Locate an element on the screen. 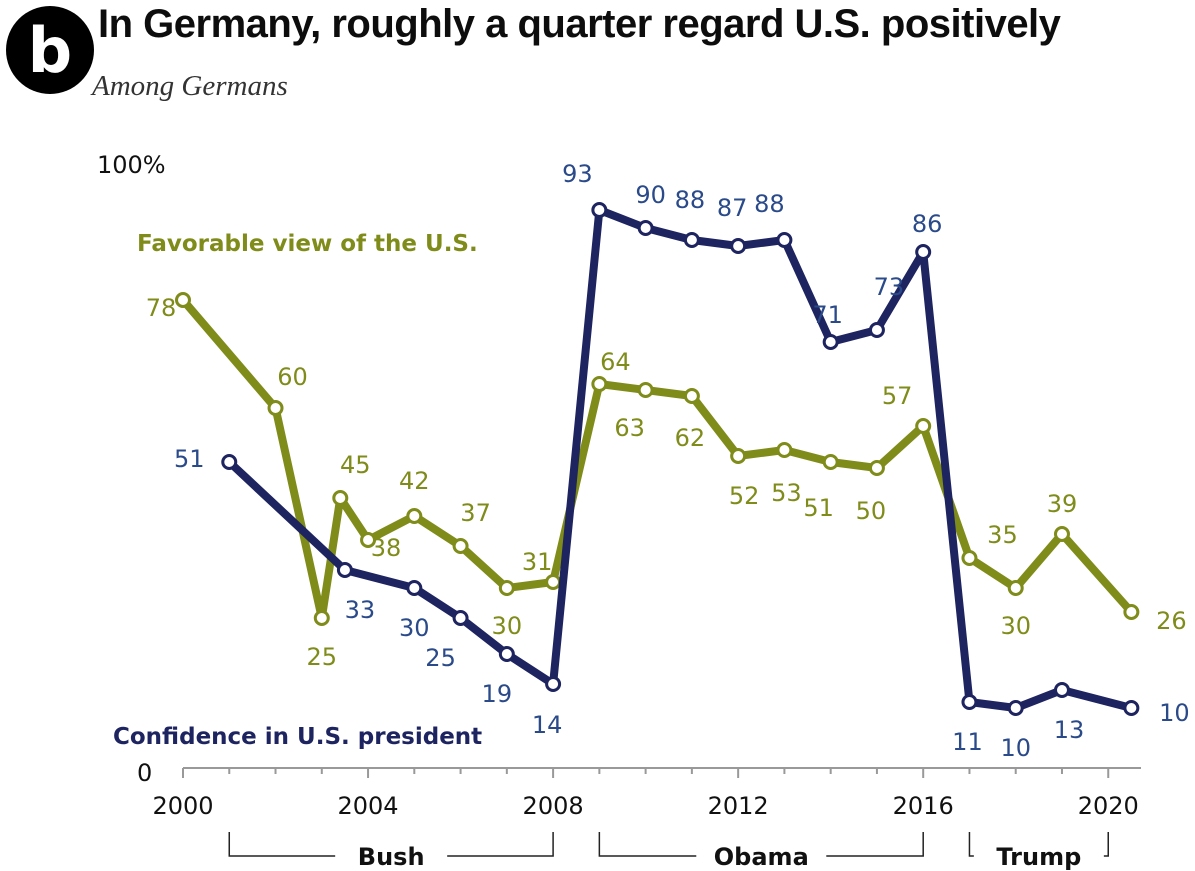  era-label: Obama is located at coordinates (761, 857).